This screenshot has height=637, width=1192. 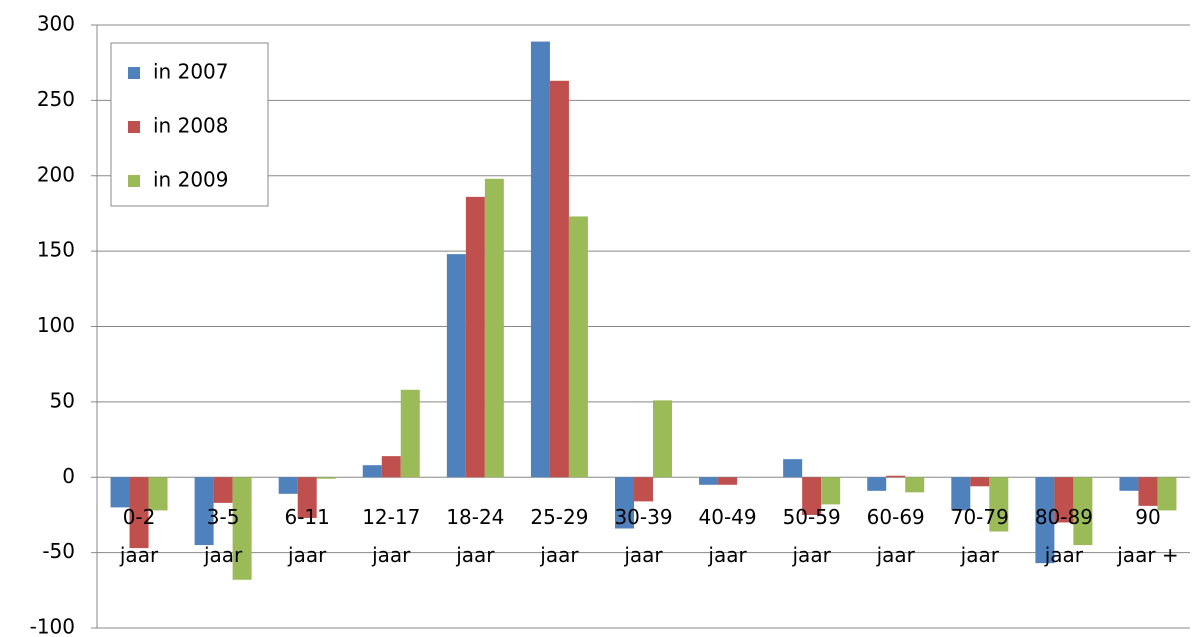 What do you see at coordinates (58, 551) in the screenshot?
I see `y-tick-label: -50` at bounding box center [58, 551].